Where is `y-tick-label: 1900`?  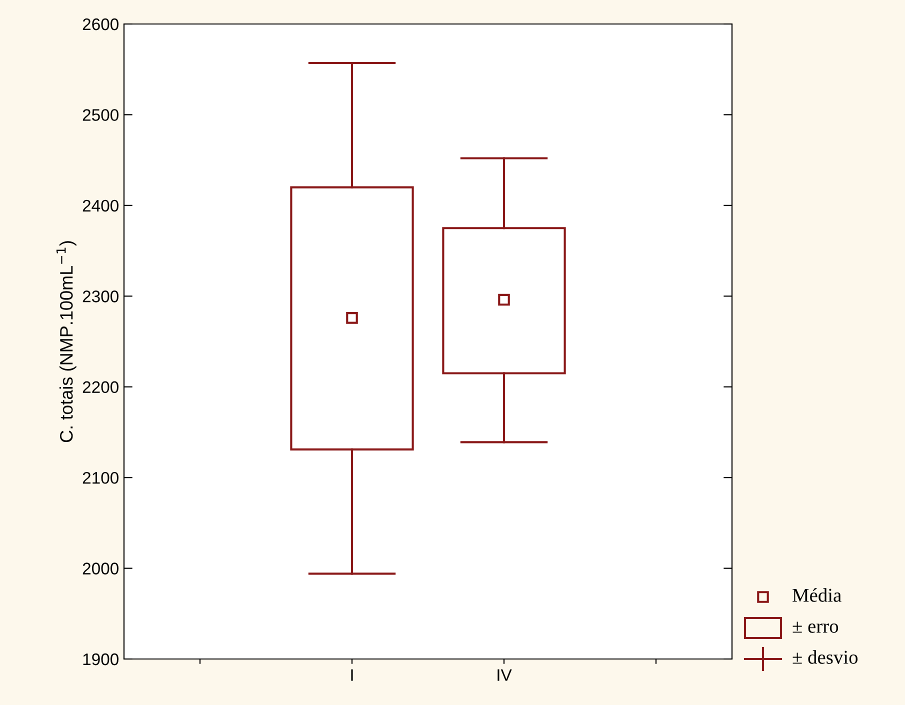 y-tick-label: 1900 is located at coordinates (100, 659).